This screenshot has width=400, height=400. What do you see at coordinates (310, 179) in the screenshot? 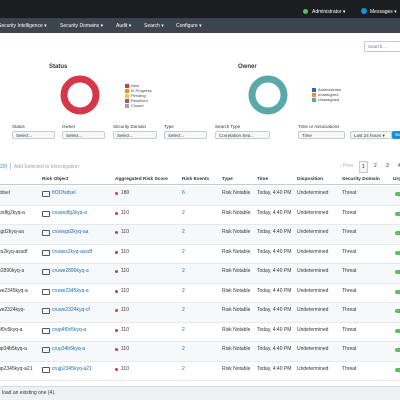
I see `column-header: Disposition` at bounding box center [310, 179].